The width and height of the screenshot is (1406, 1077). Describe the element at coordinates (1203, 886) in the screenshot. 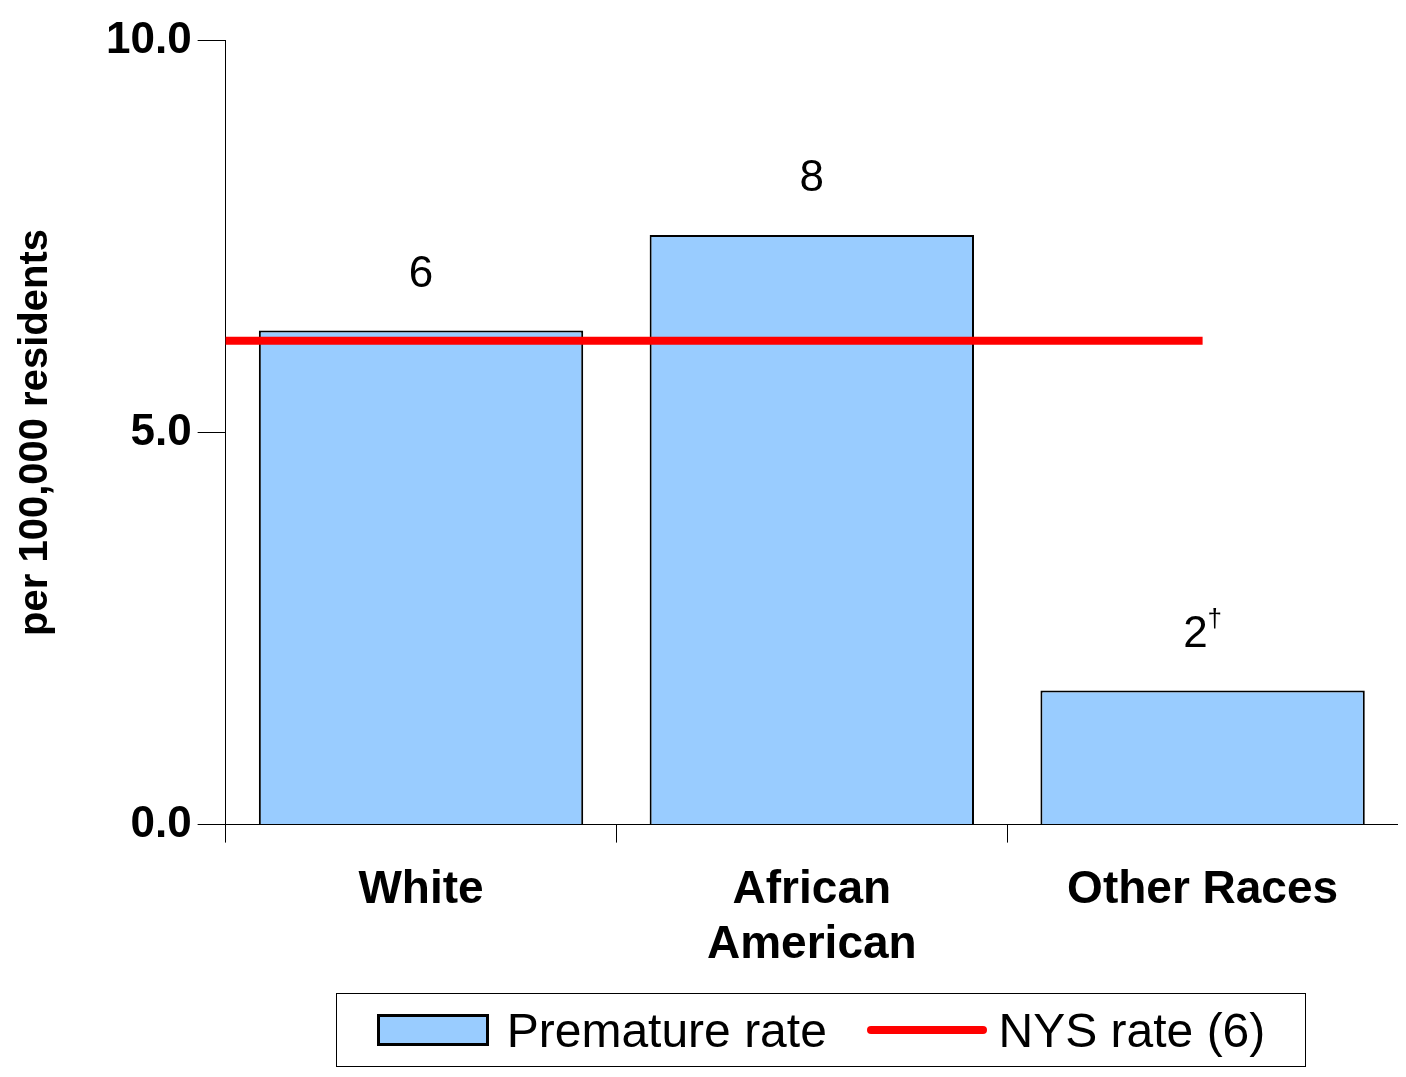

I see `x-tick-label: Other Races` at that location.